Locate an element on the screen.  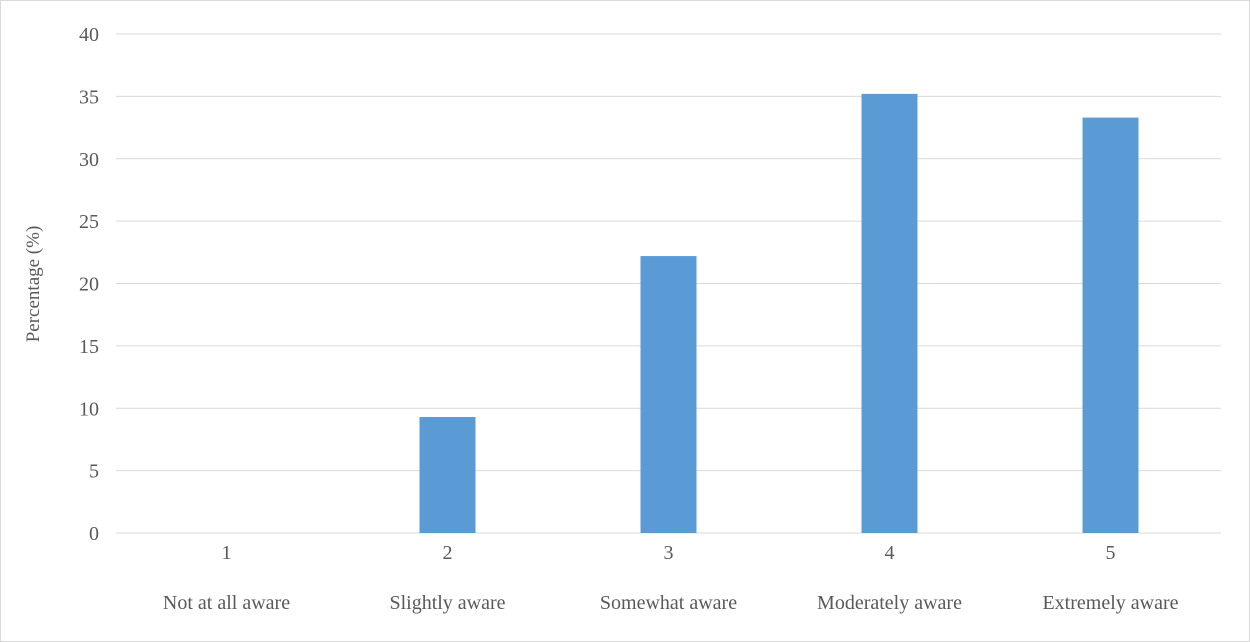
y-axis-title: Percentage (%) is located at coordinates (33, 284).